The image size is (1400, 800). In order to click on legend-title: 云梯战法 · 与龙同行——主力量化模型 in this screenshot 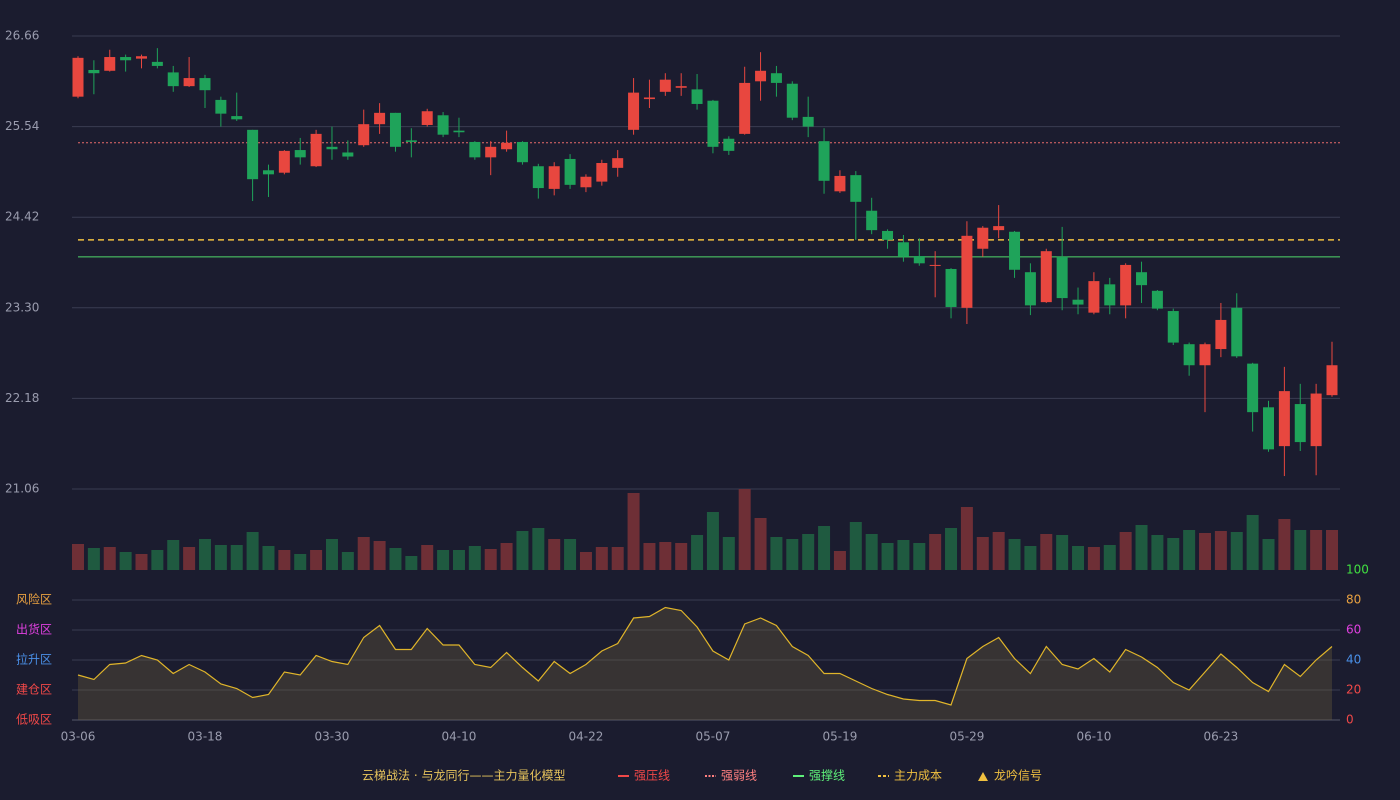, I will do `click(463, 776)`.